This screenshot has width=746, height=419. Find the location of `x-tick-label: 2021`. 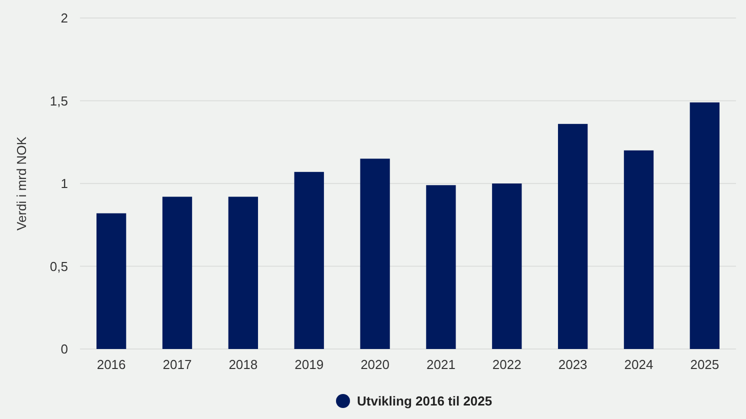

x-tick-label: 2021 is located at coordinates (441, 364).